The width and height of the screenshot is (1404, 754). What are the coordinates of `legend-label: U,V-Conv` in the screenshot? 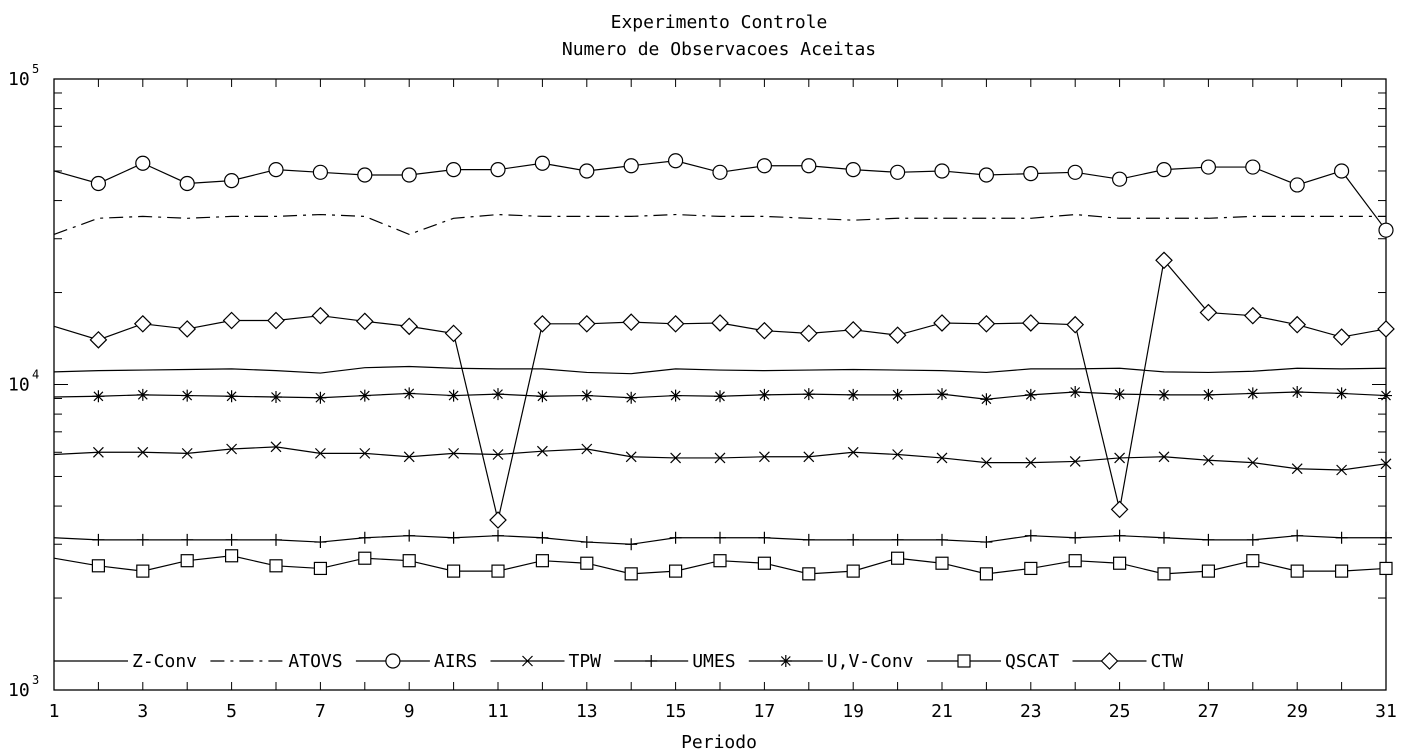 It's located at (870, 661).